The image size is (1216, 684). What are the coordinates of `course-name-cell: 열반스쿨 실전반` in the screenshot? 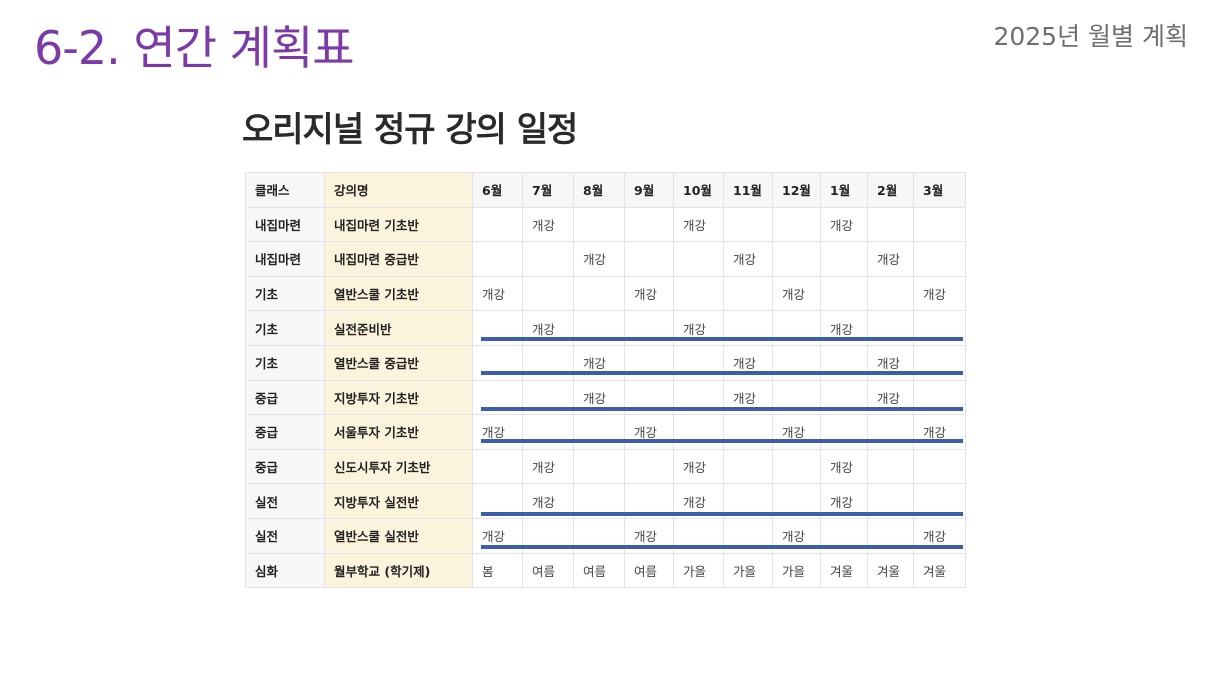 It's located at (398, 535).